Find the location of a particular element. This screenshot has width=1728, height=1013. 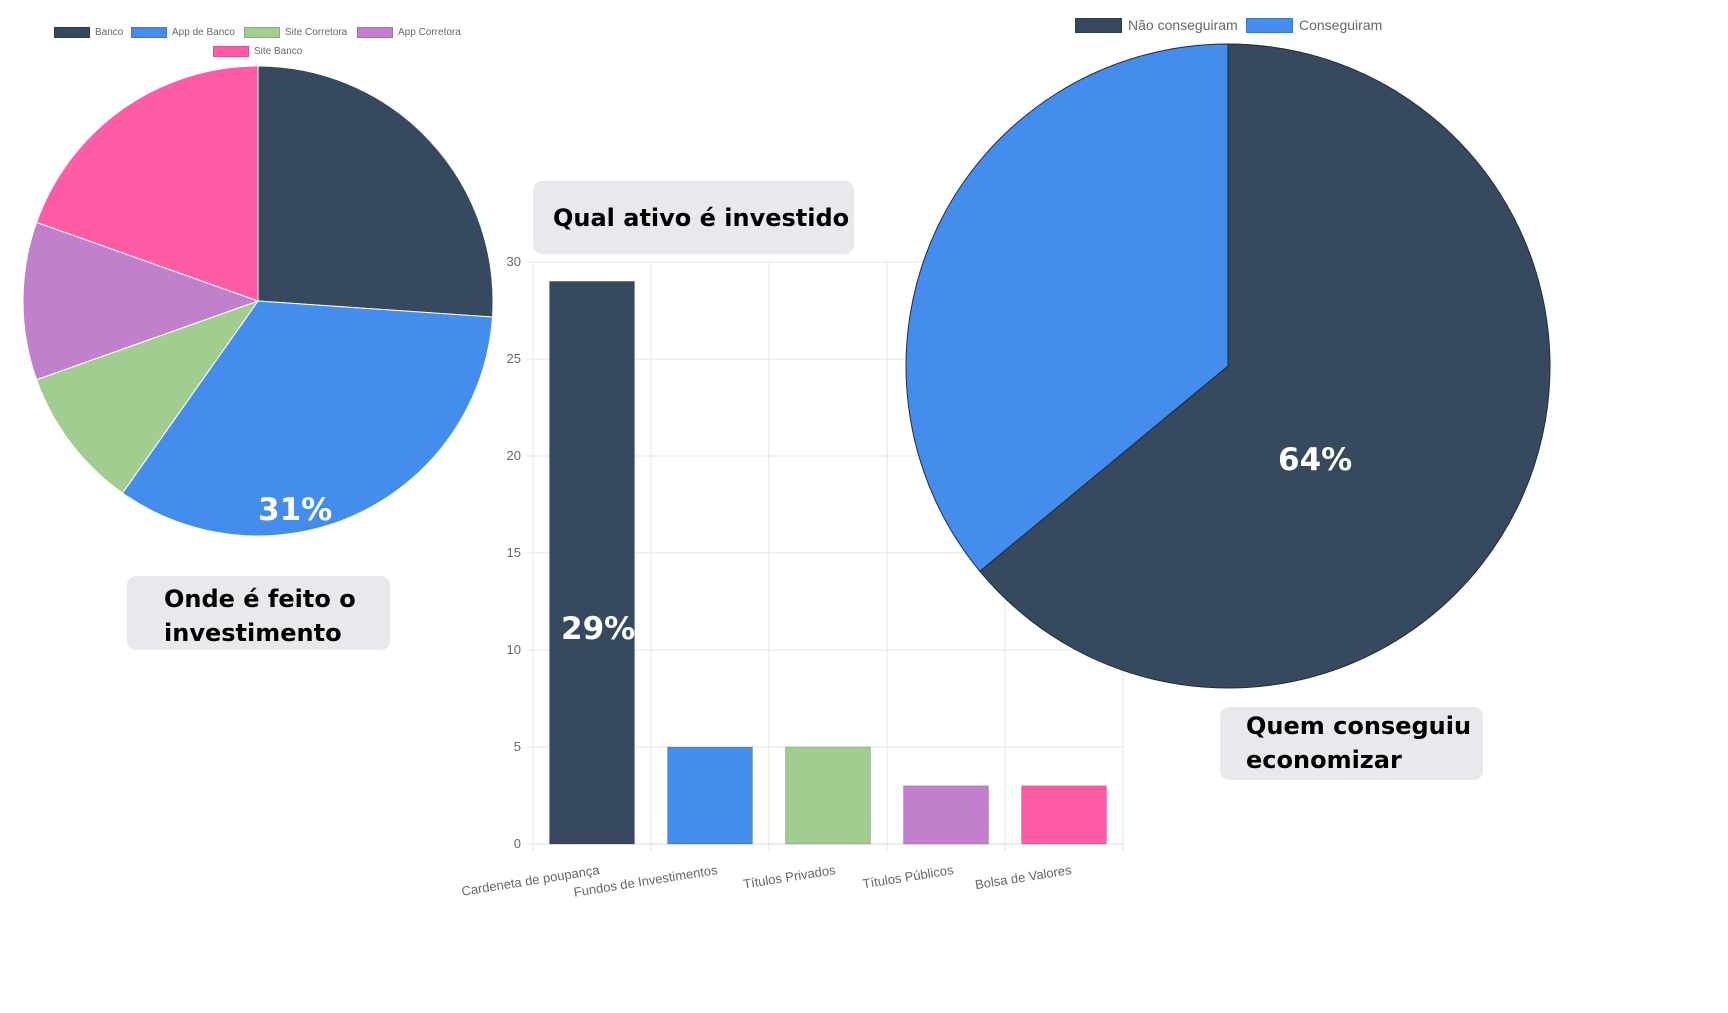

legend-label: Banco is located at coordinates (109, 32).